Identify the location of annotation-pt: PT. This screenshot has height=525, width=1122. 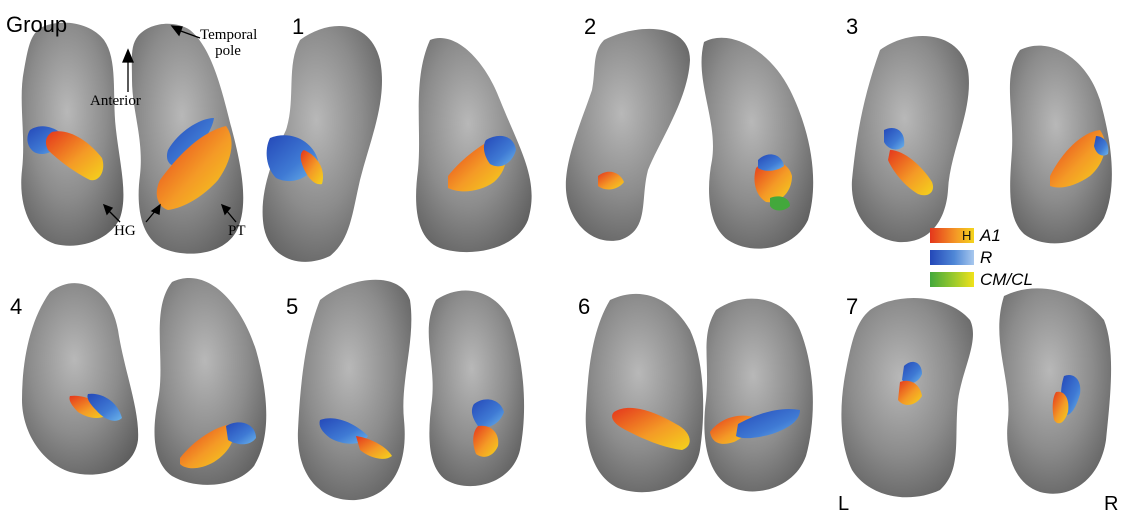
(237, 231).